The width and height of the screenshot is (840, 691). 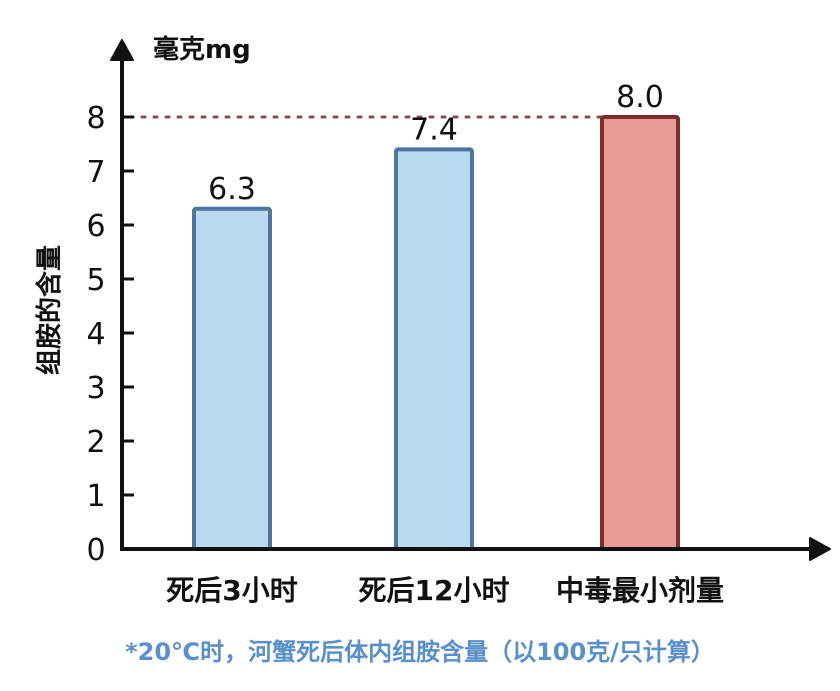 I want to click on y-unit-label: 毫克mg, so click(x=202, y=49).